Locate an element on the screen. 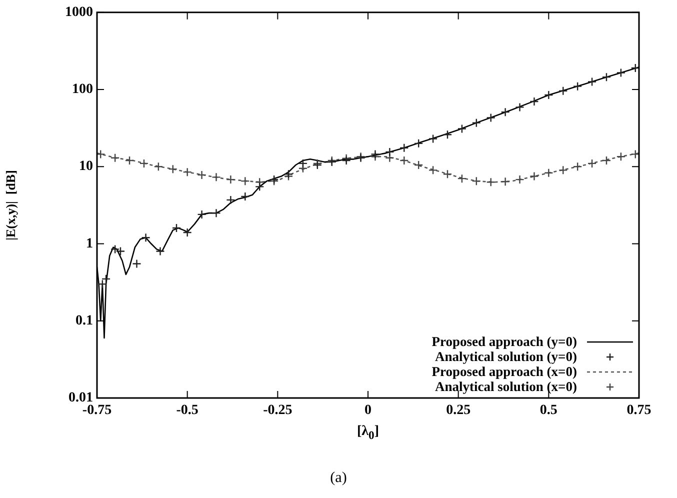  y-tick-label: 10 is located at coordinates (86, 166).